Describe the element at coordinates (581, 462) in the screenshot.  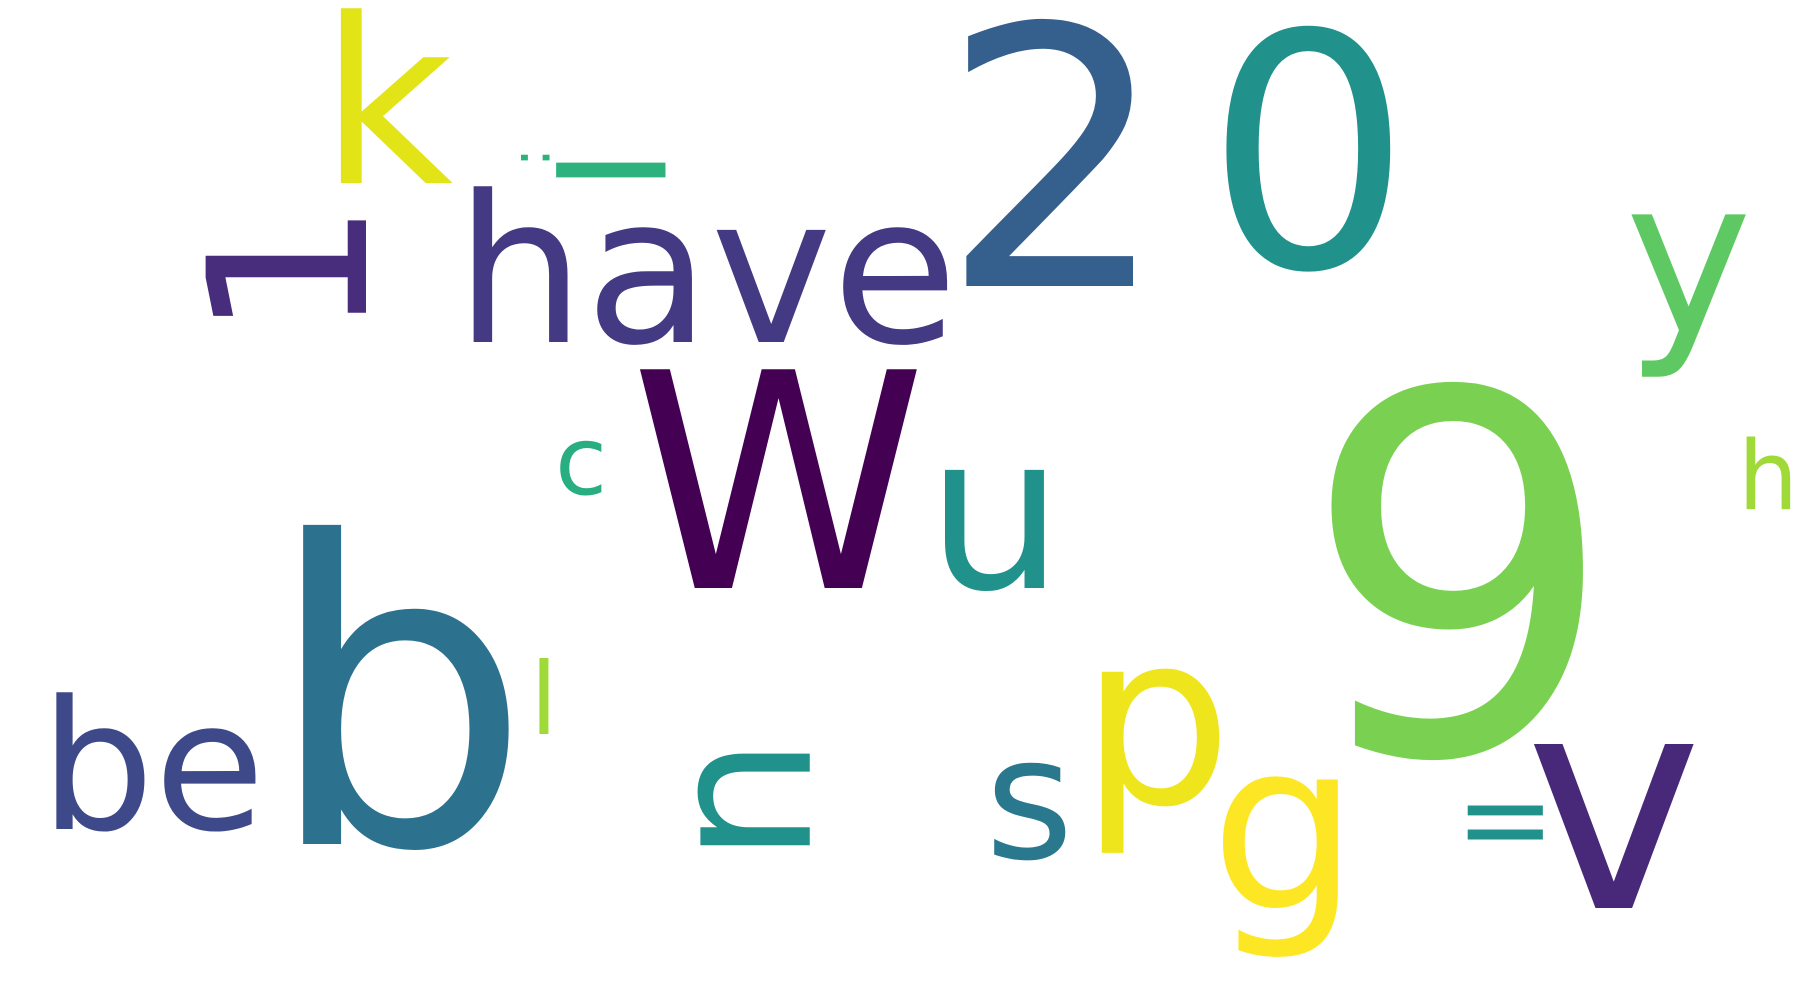
I see `word-c: c` at that location.